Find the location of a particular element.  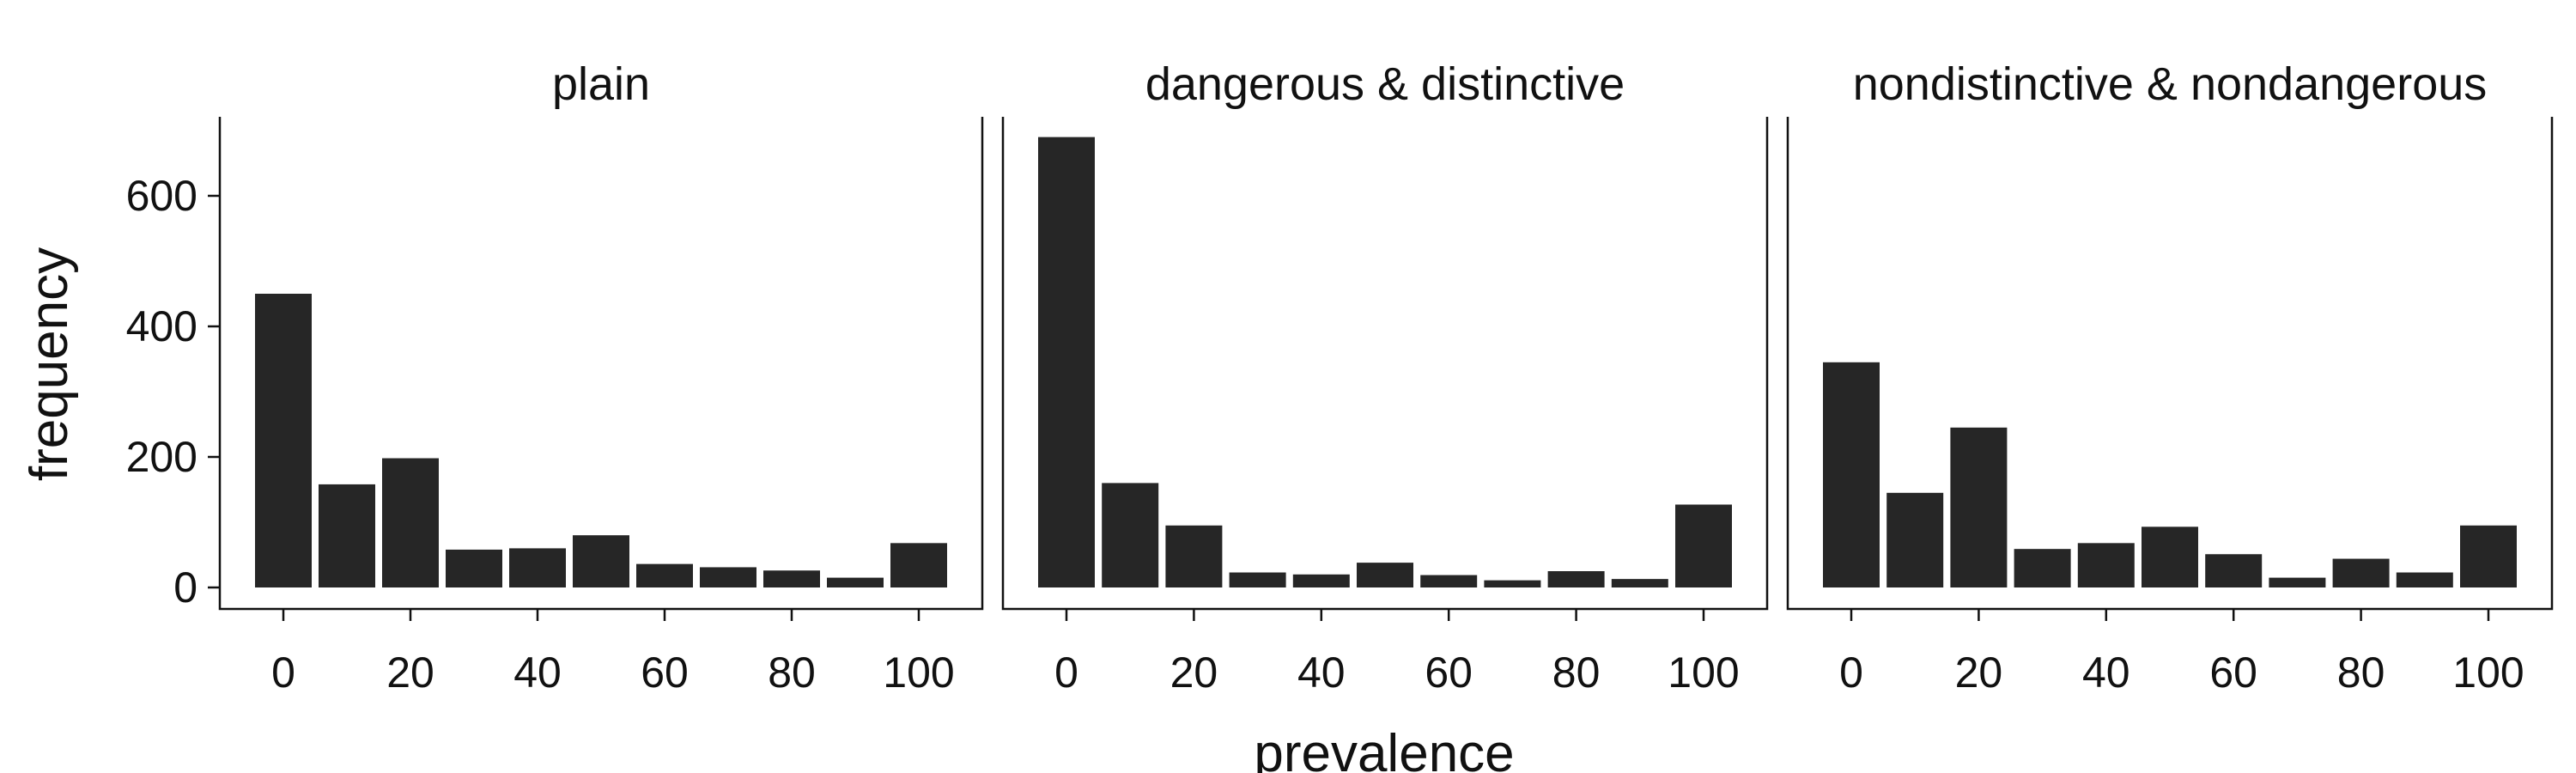

y-tick-label: 0 is located at coordinates (185, 587).